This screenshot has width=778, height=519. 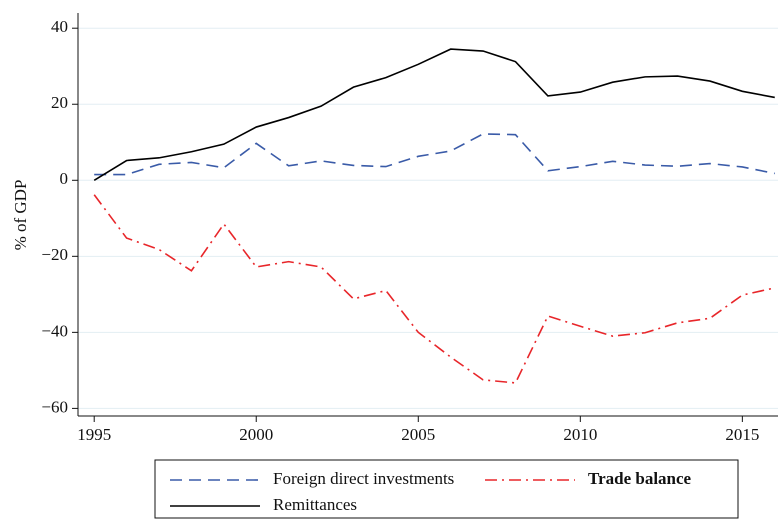 What do you see at coordinates (54, 330) in the screenshot?
I see `y-tick-label: −40` at bounding box center [54, 330].